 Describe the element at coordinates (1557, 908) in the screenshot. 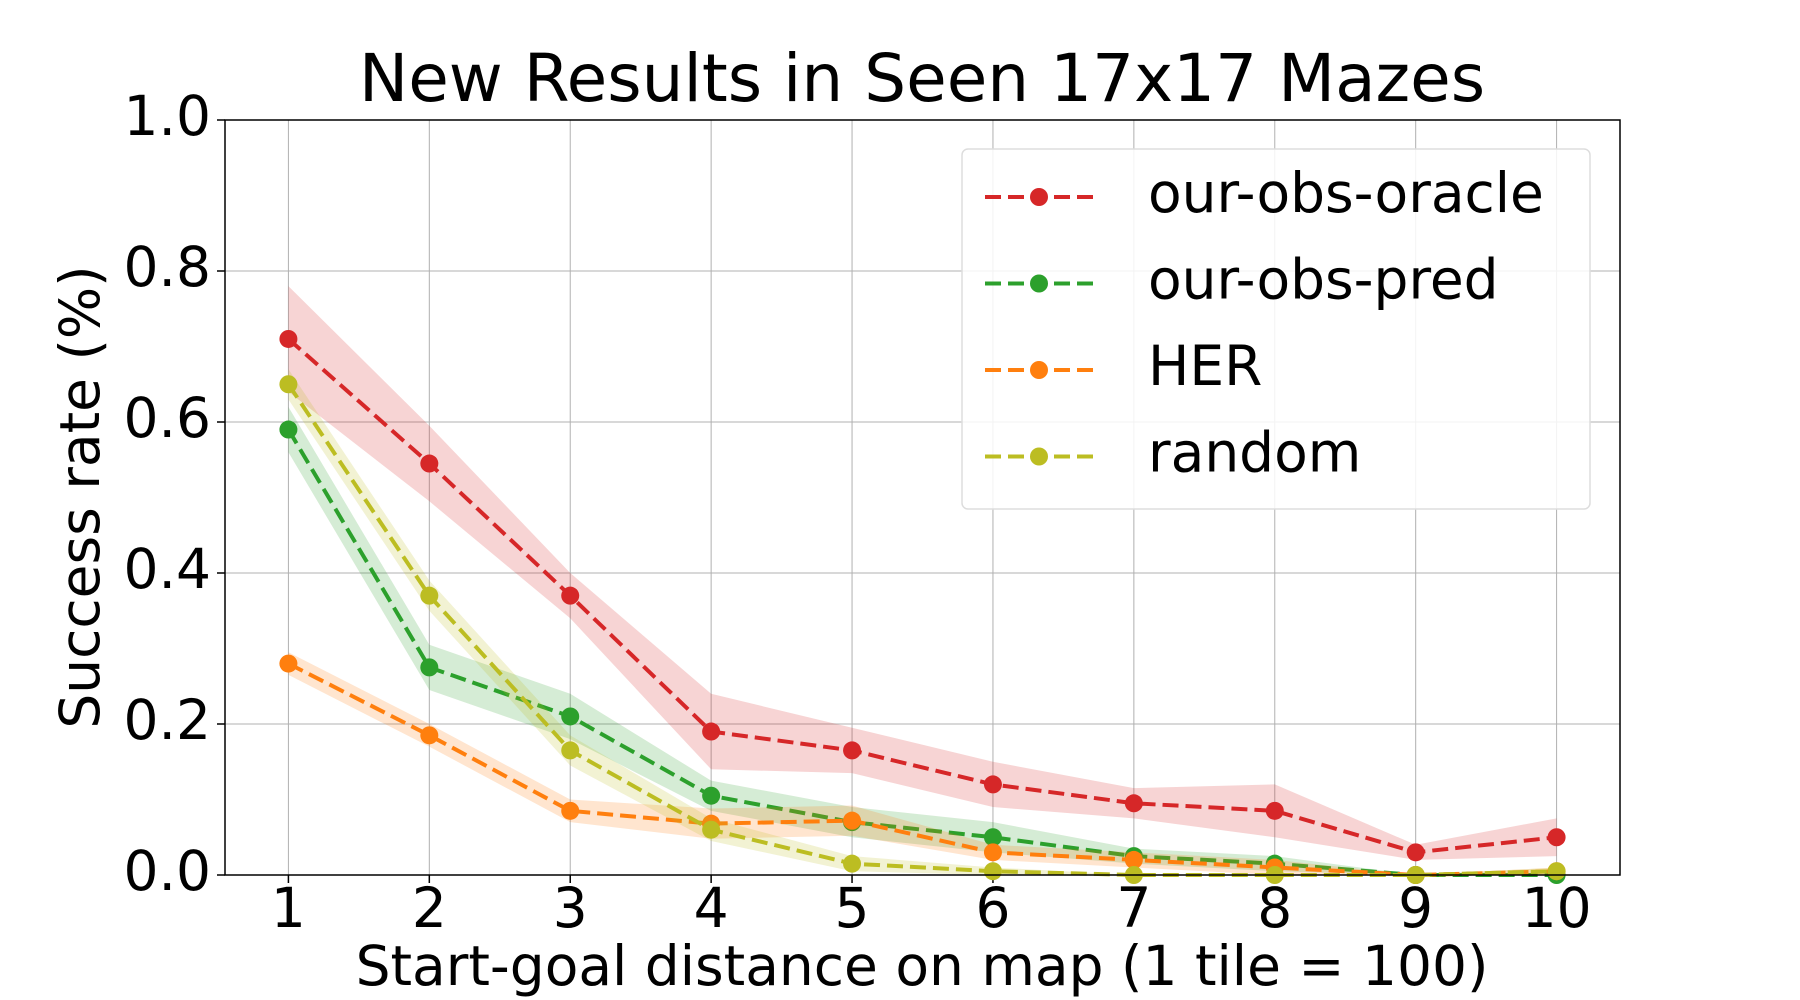

I see `x-tick-label: 10` at that location.